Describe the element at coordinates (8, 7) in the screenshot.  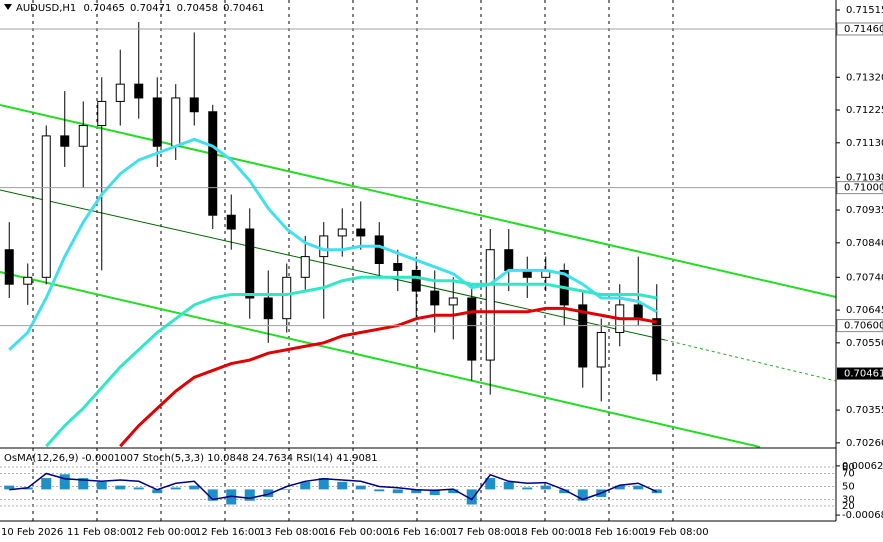
I see `menu-arrow` at that location.